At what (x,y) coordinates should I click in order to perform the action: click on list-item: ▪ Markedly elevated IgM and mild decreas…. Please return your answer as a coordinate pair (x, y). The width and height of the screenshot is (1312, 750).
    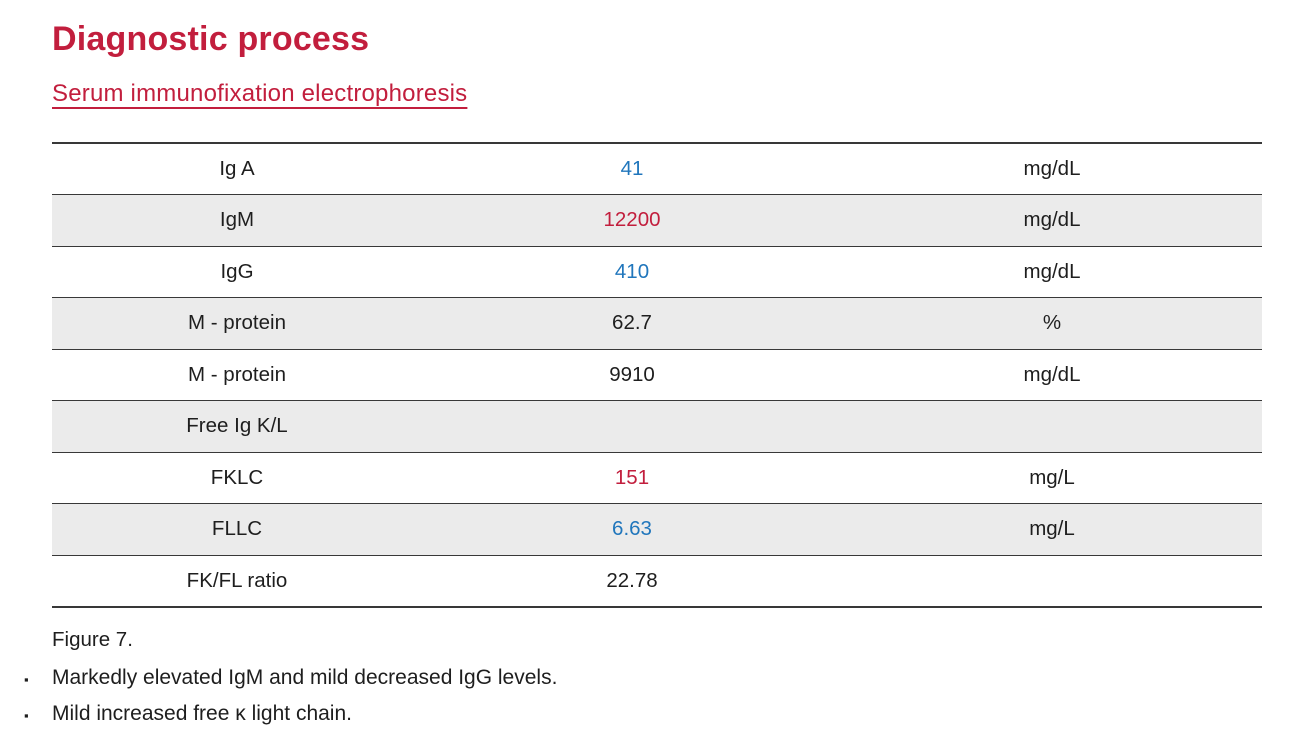
    Looking at the image, I should click on (643, 679).